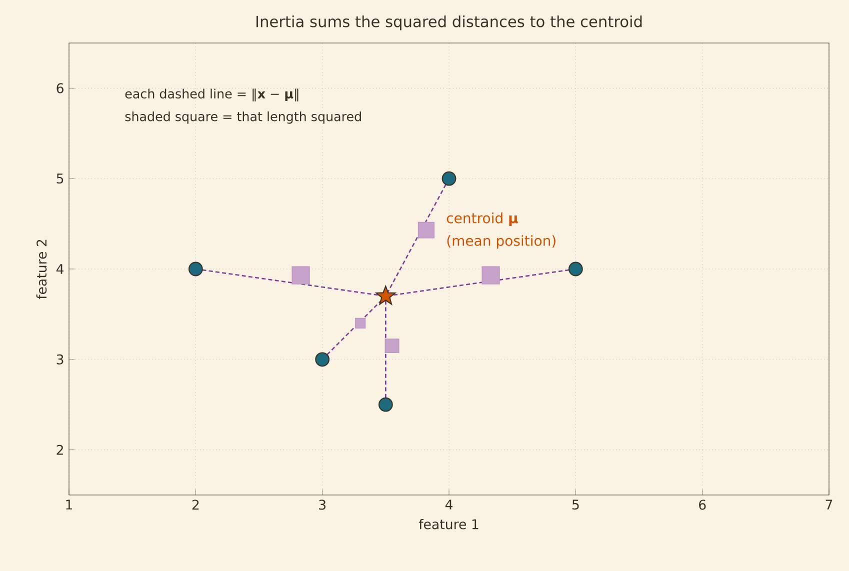 This screenshot has height=571, width=849. Describe the element at coordinates (702, 505) in the screenshot. I see `x-tick-label: 6` at that location.